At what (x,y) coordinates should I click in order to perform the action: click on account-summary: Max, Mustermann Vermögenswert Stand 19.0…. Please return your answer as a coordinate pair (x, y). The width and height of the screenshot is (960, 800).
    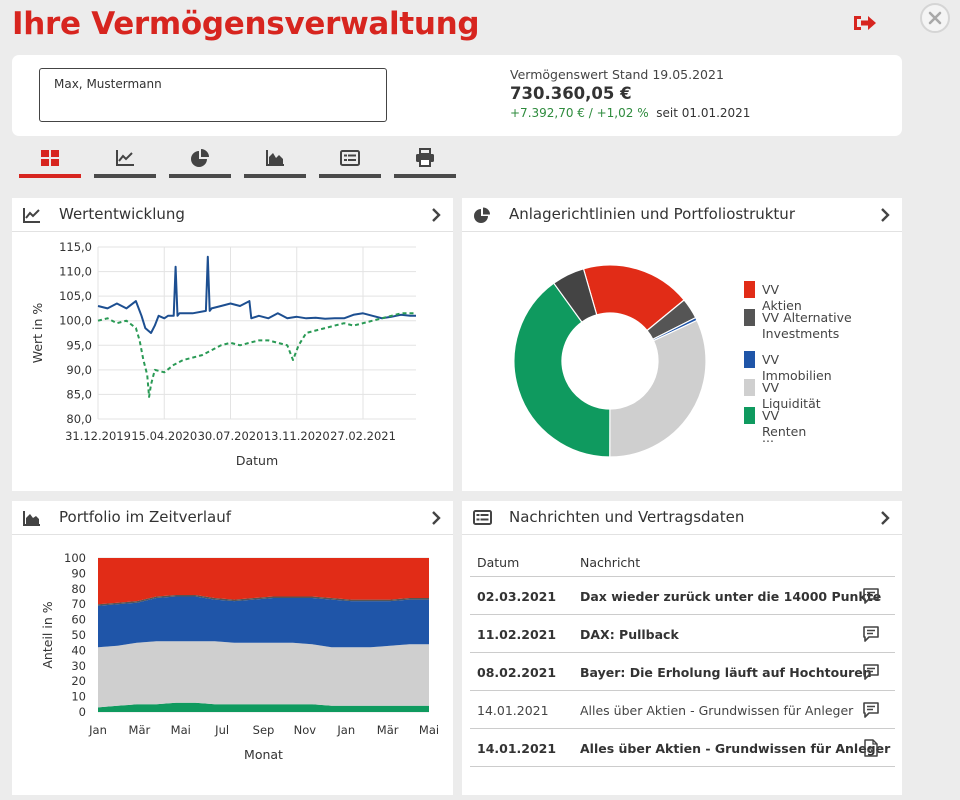
    Looking at the image, I should click on (457, 95).